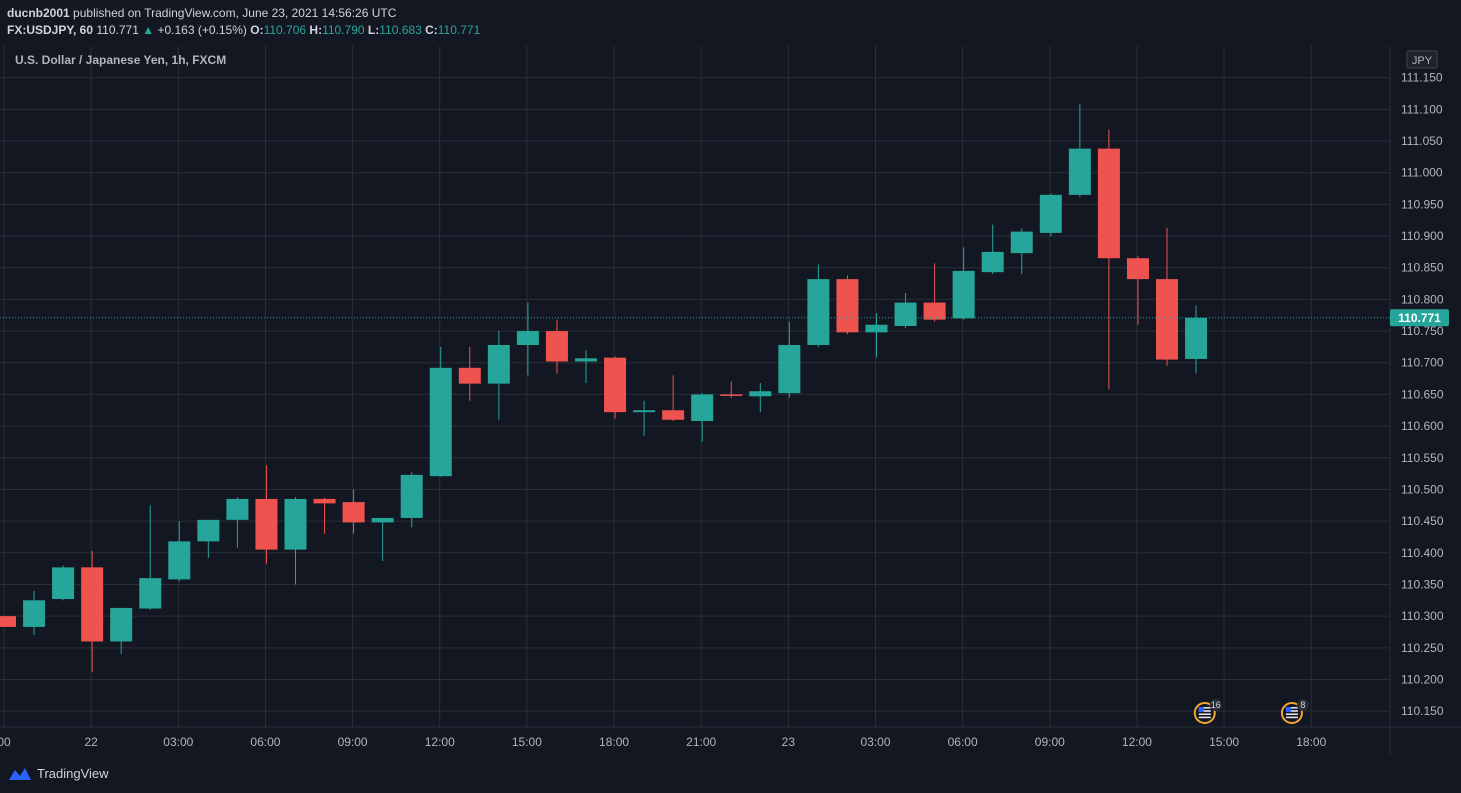 This screenshot has width=1461, height=793. I want to click on price-tick-label: 110.650, so click(1422, 394).